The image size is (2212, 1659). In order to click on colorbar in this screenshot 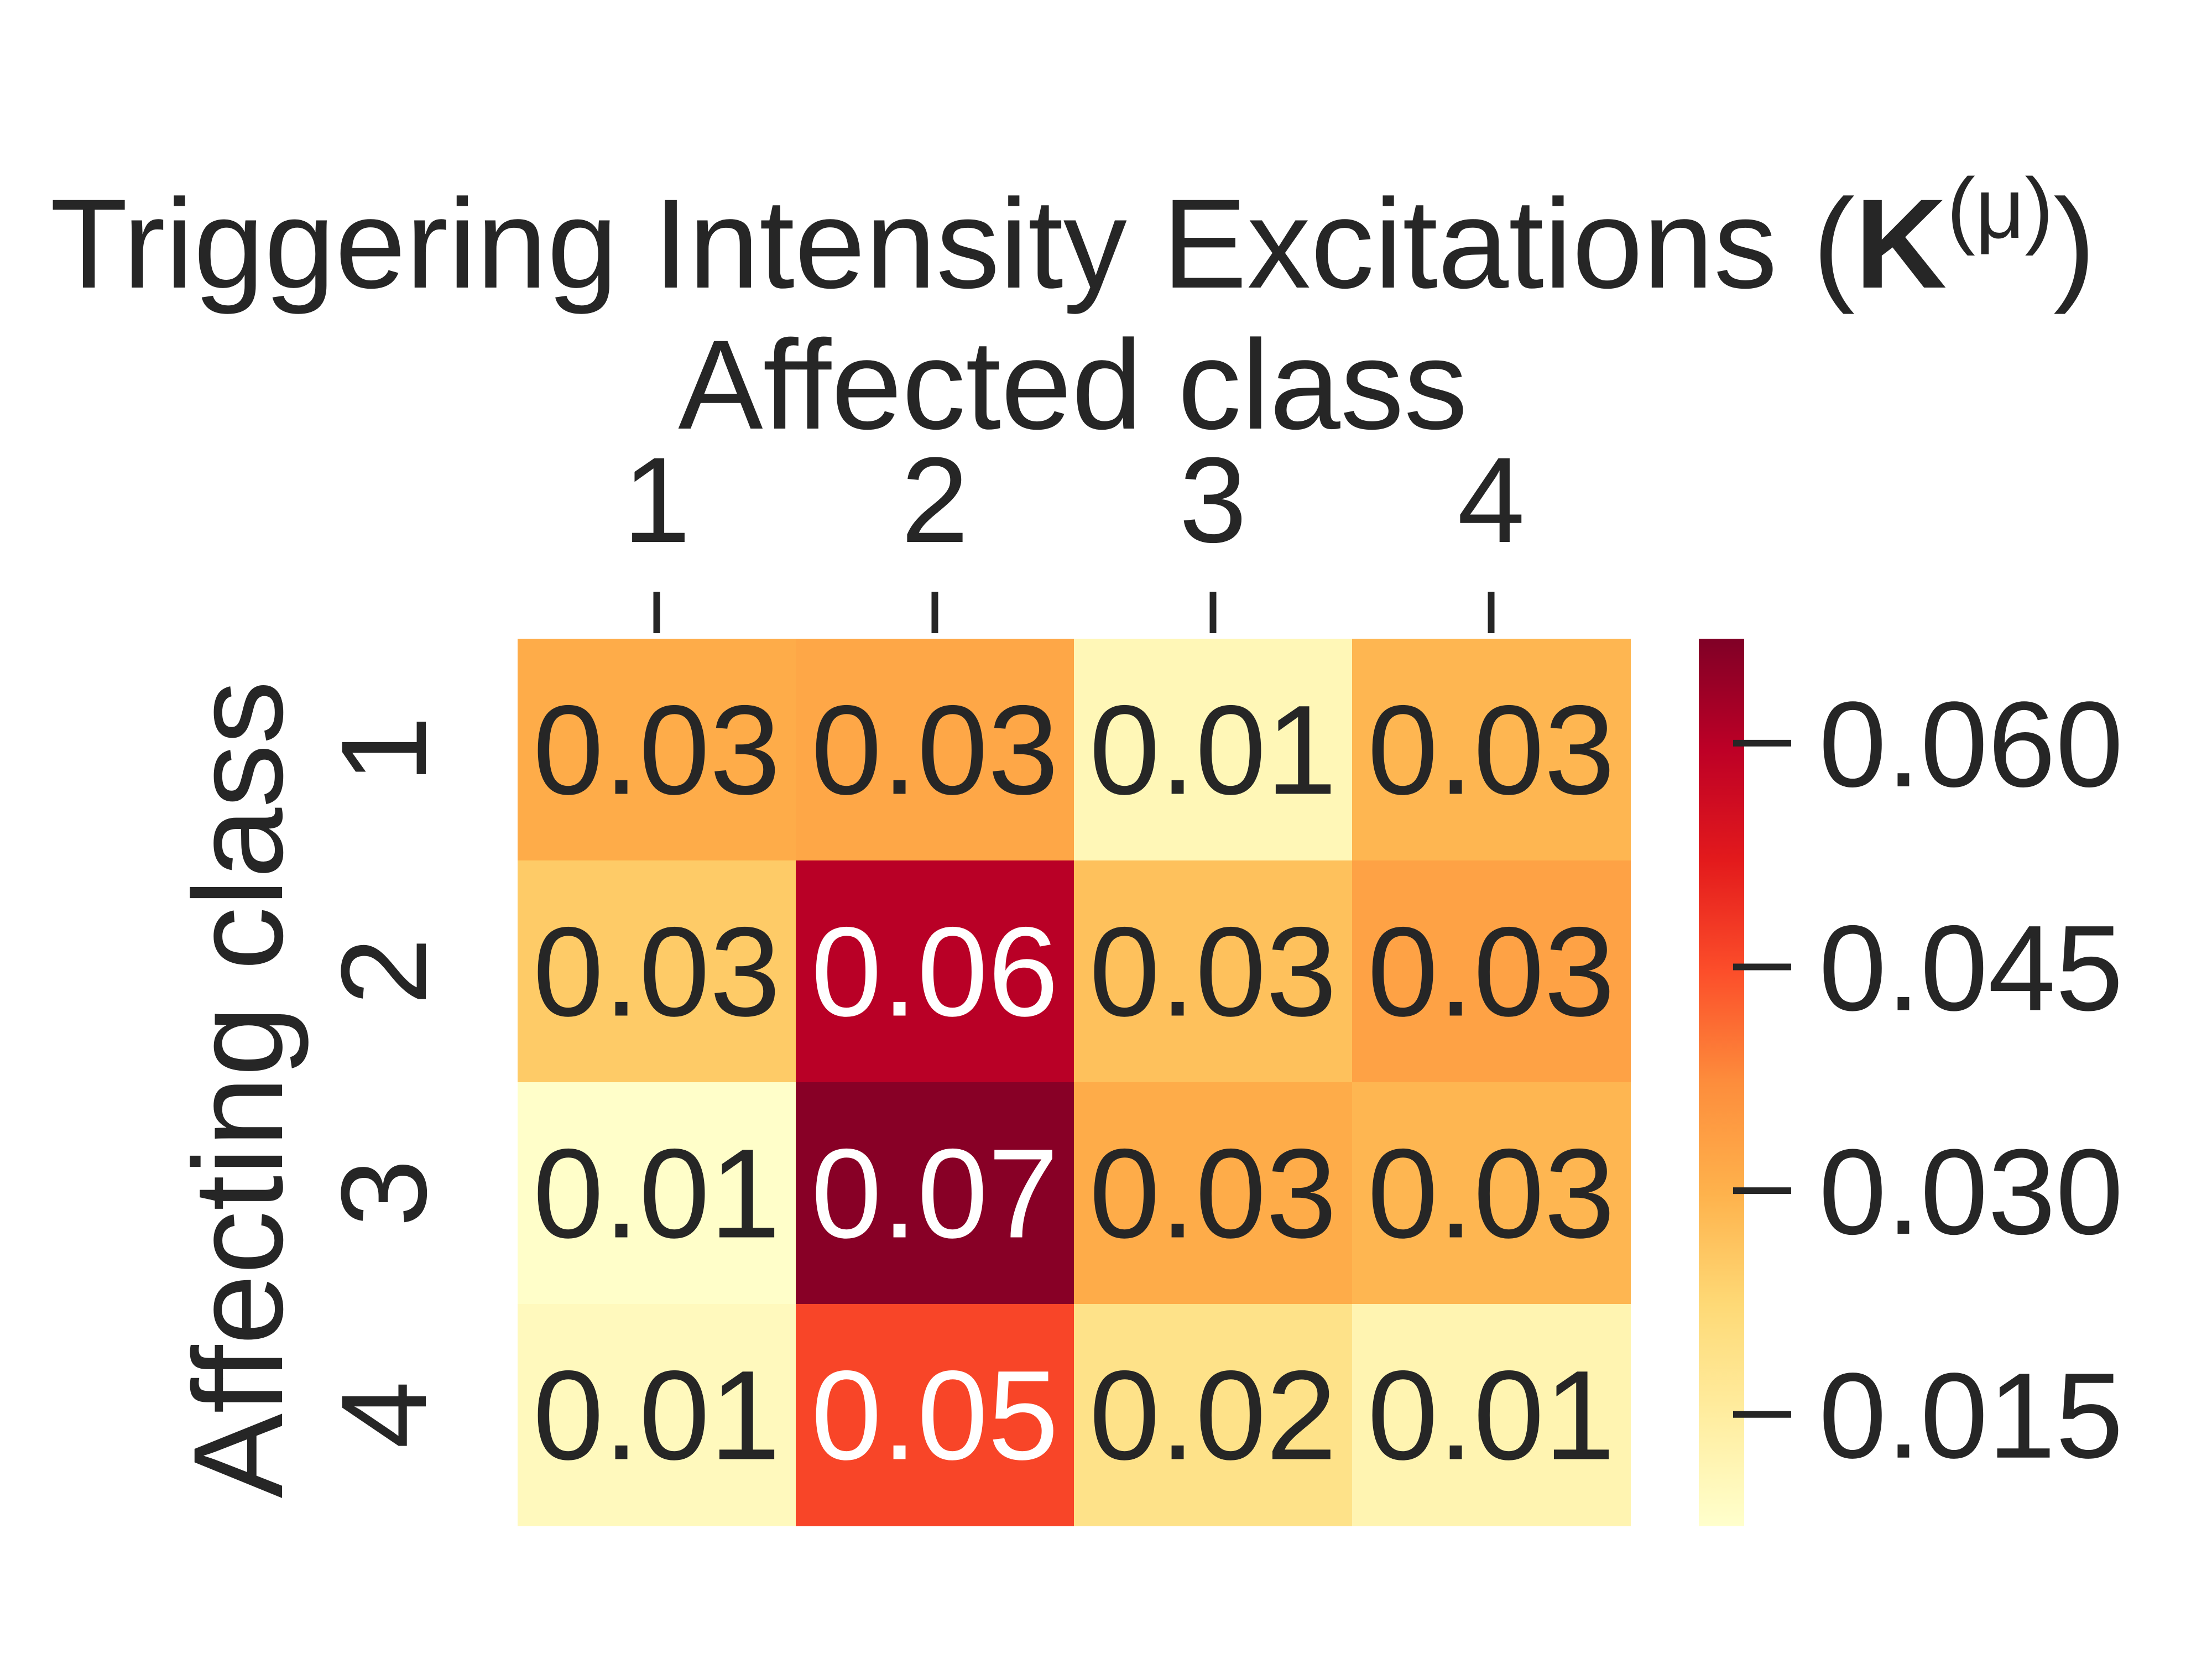, I will do `click(1722, 1082)`.